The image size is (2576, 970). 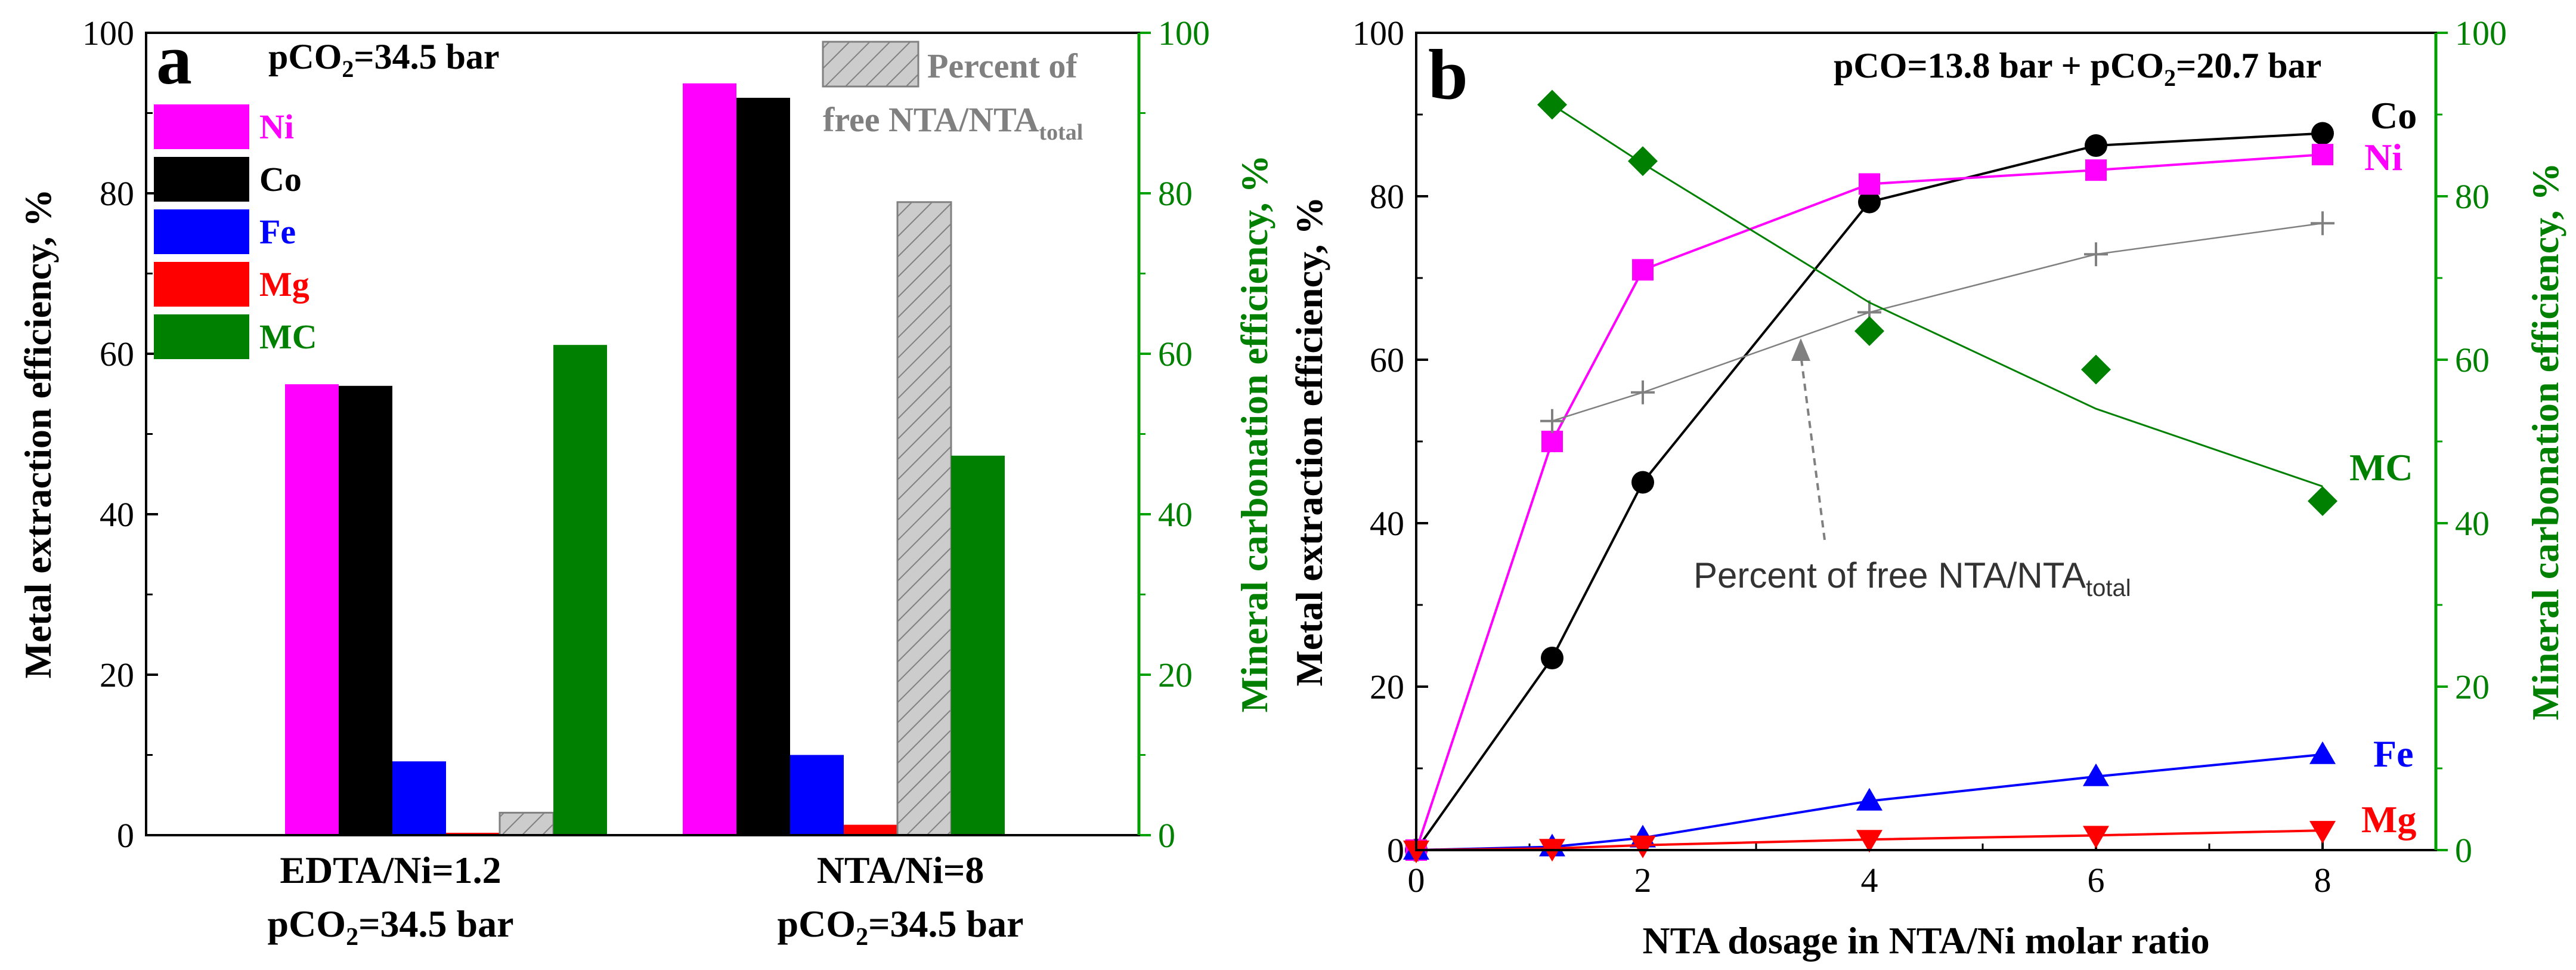 I want to click on b-y-tick-label: 80, so click(x=1387, y=196).